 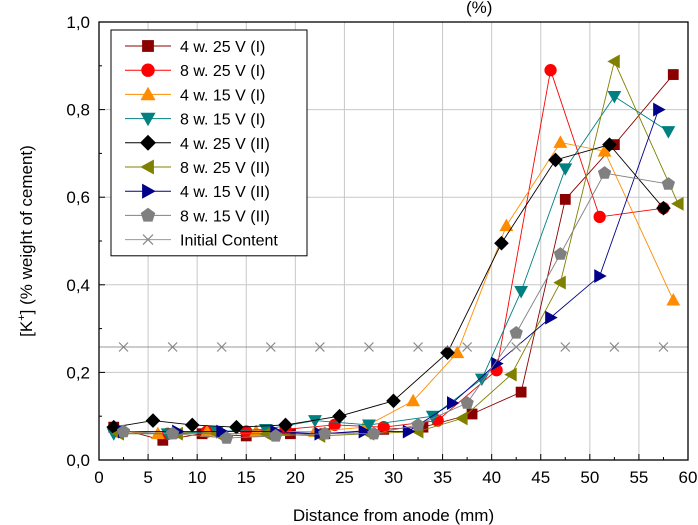 What do you see at coordinates (225, 216) in the screenshot?
I see `legend-label: 8 w. 15 V (II)` at bounding box center [225, 216].